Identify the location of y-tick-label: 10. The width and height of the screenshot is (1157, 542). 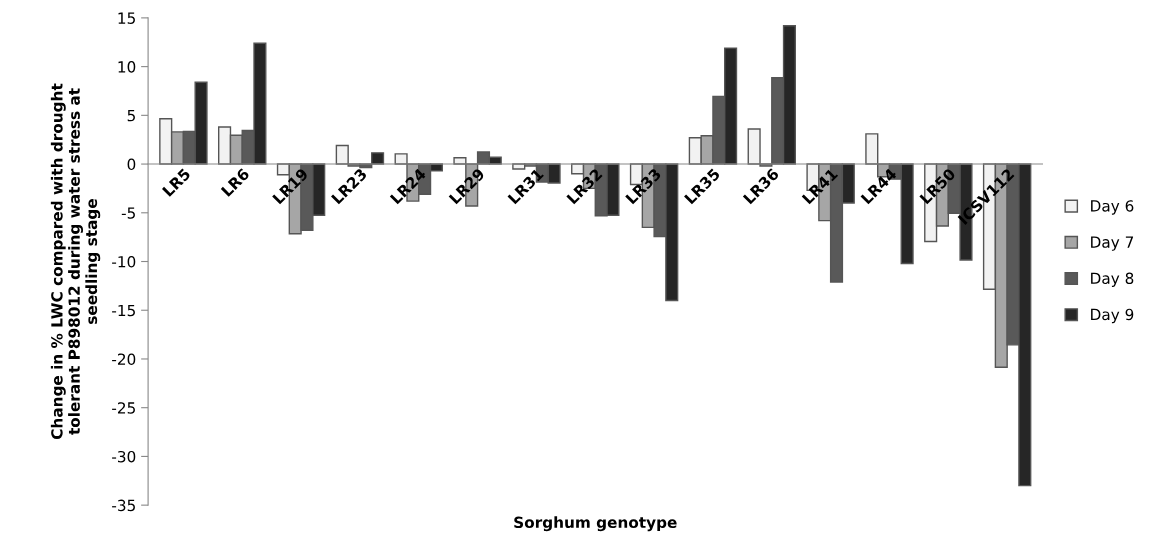
(127, 67).